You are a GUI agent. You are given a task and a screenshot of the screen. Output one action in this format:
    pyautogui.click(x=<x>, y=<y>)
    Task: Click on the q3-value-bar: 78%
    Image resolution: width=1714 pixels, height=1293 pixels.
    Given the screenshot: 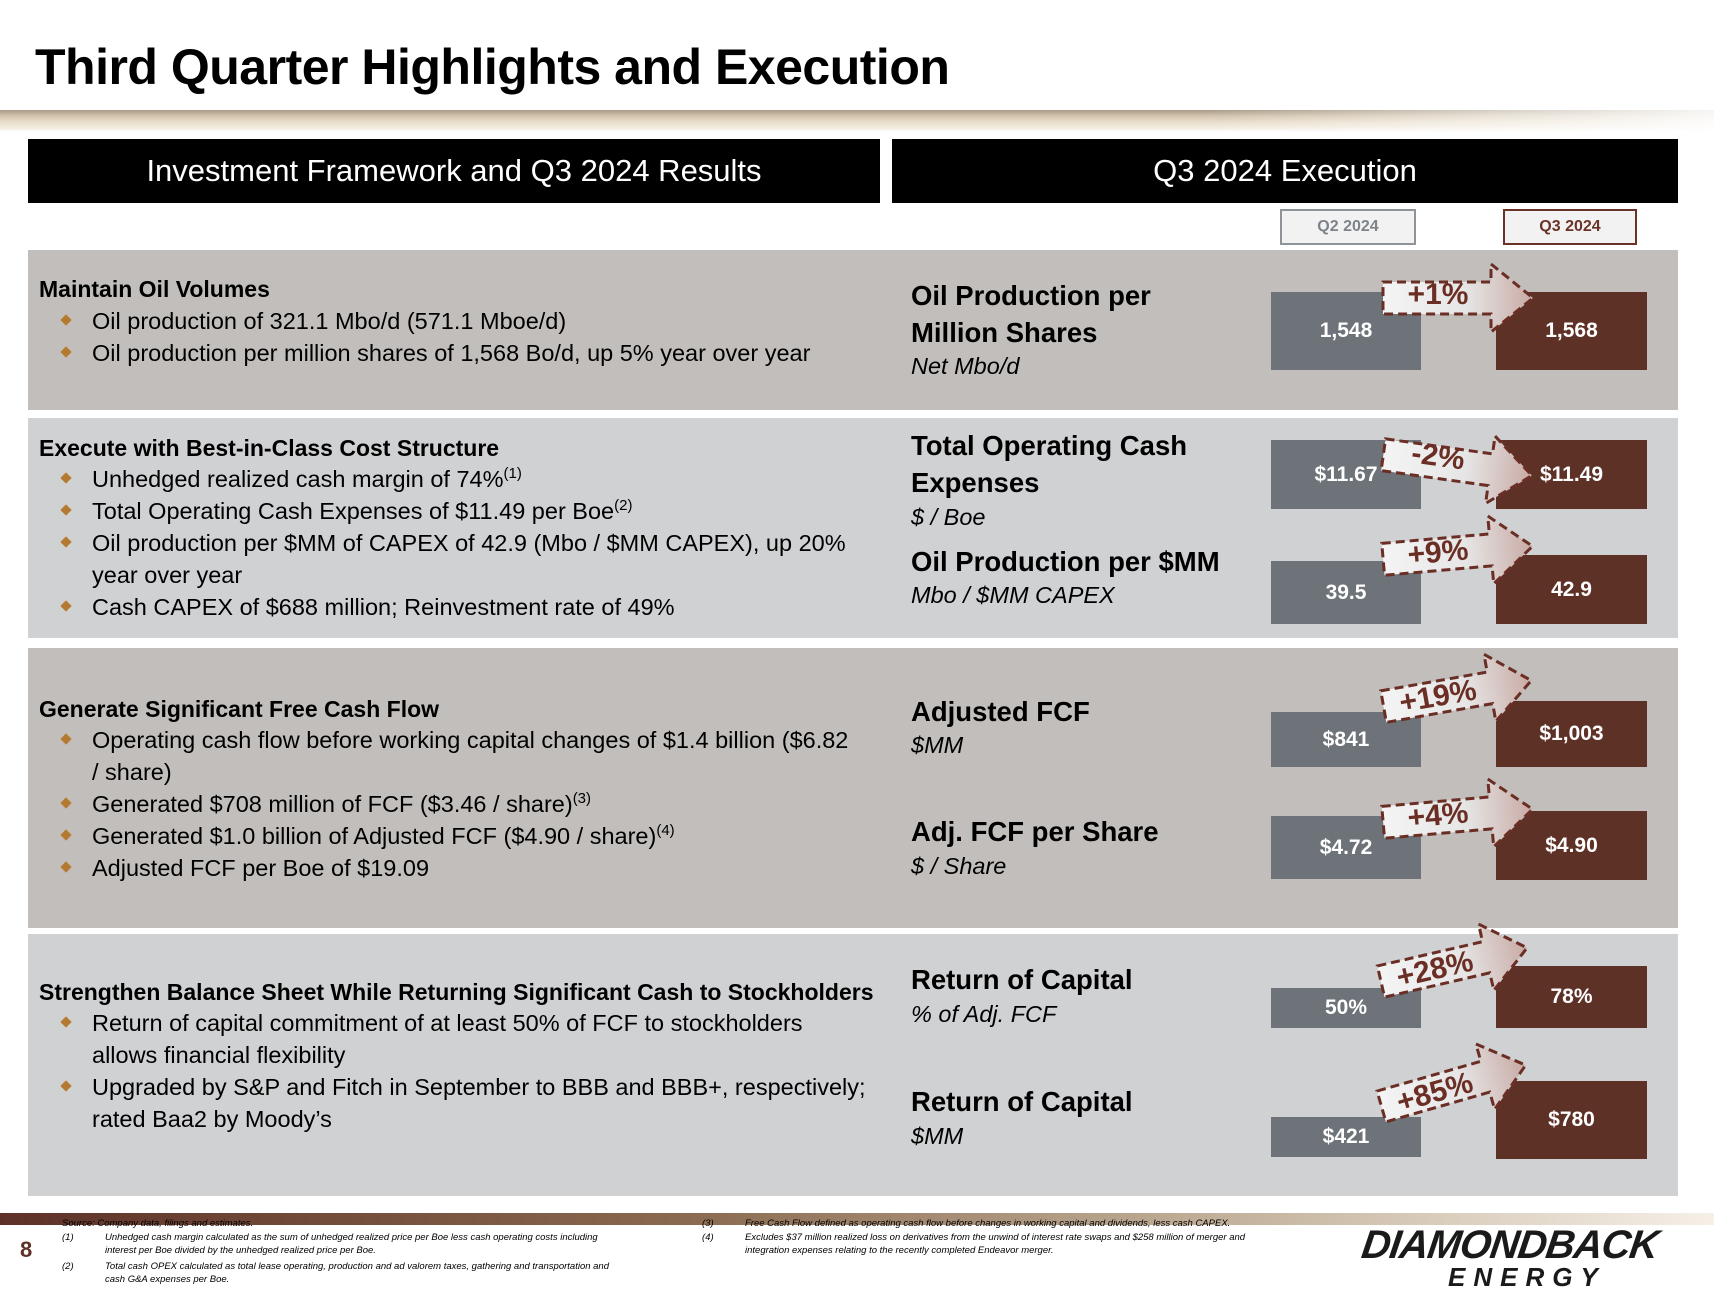 What is the action you would take?
    pyautogui.click(x=1571, y=997)
    